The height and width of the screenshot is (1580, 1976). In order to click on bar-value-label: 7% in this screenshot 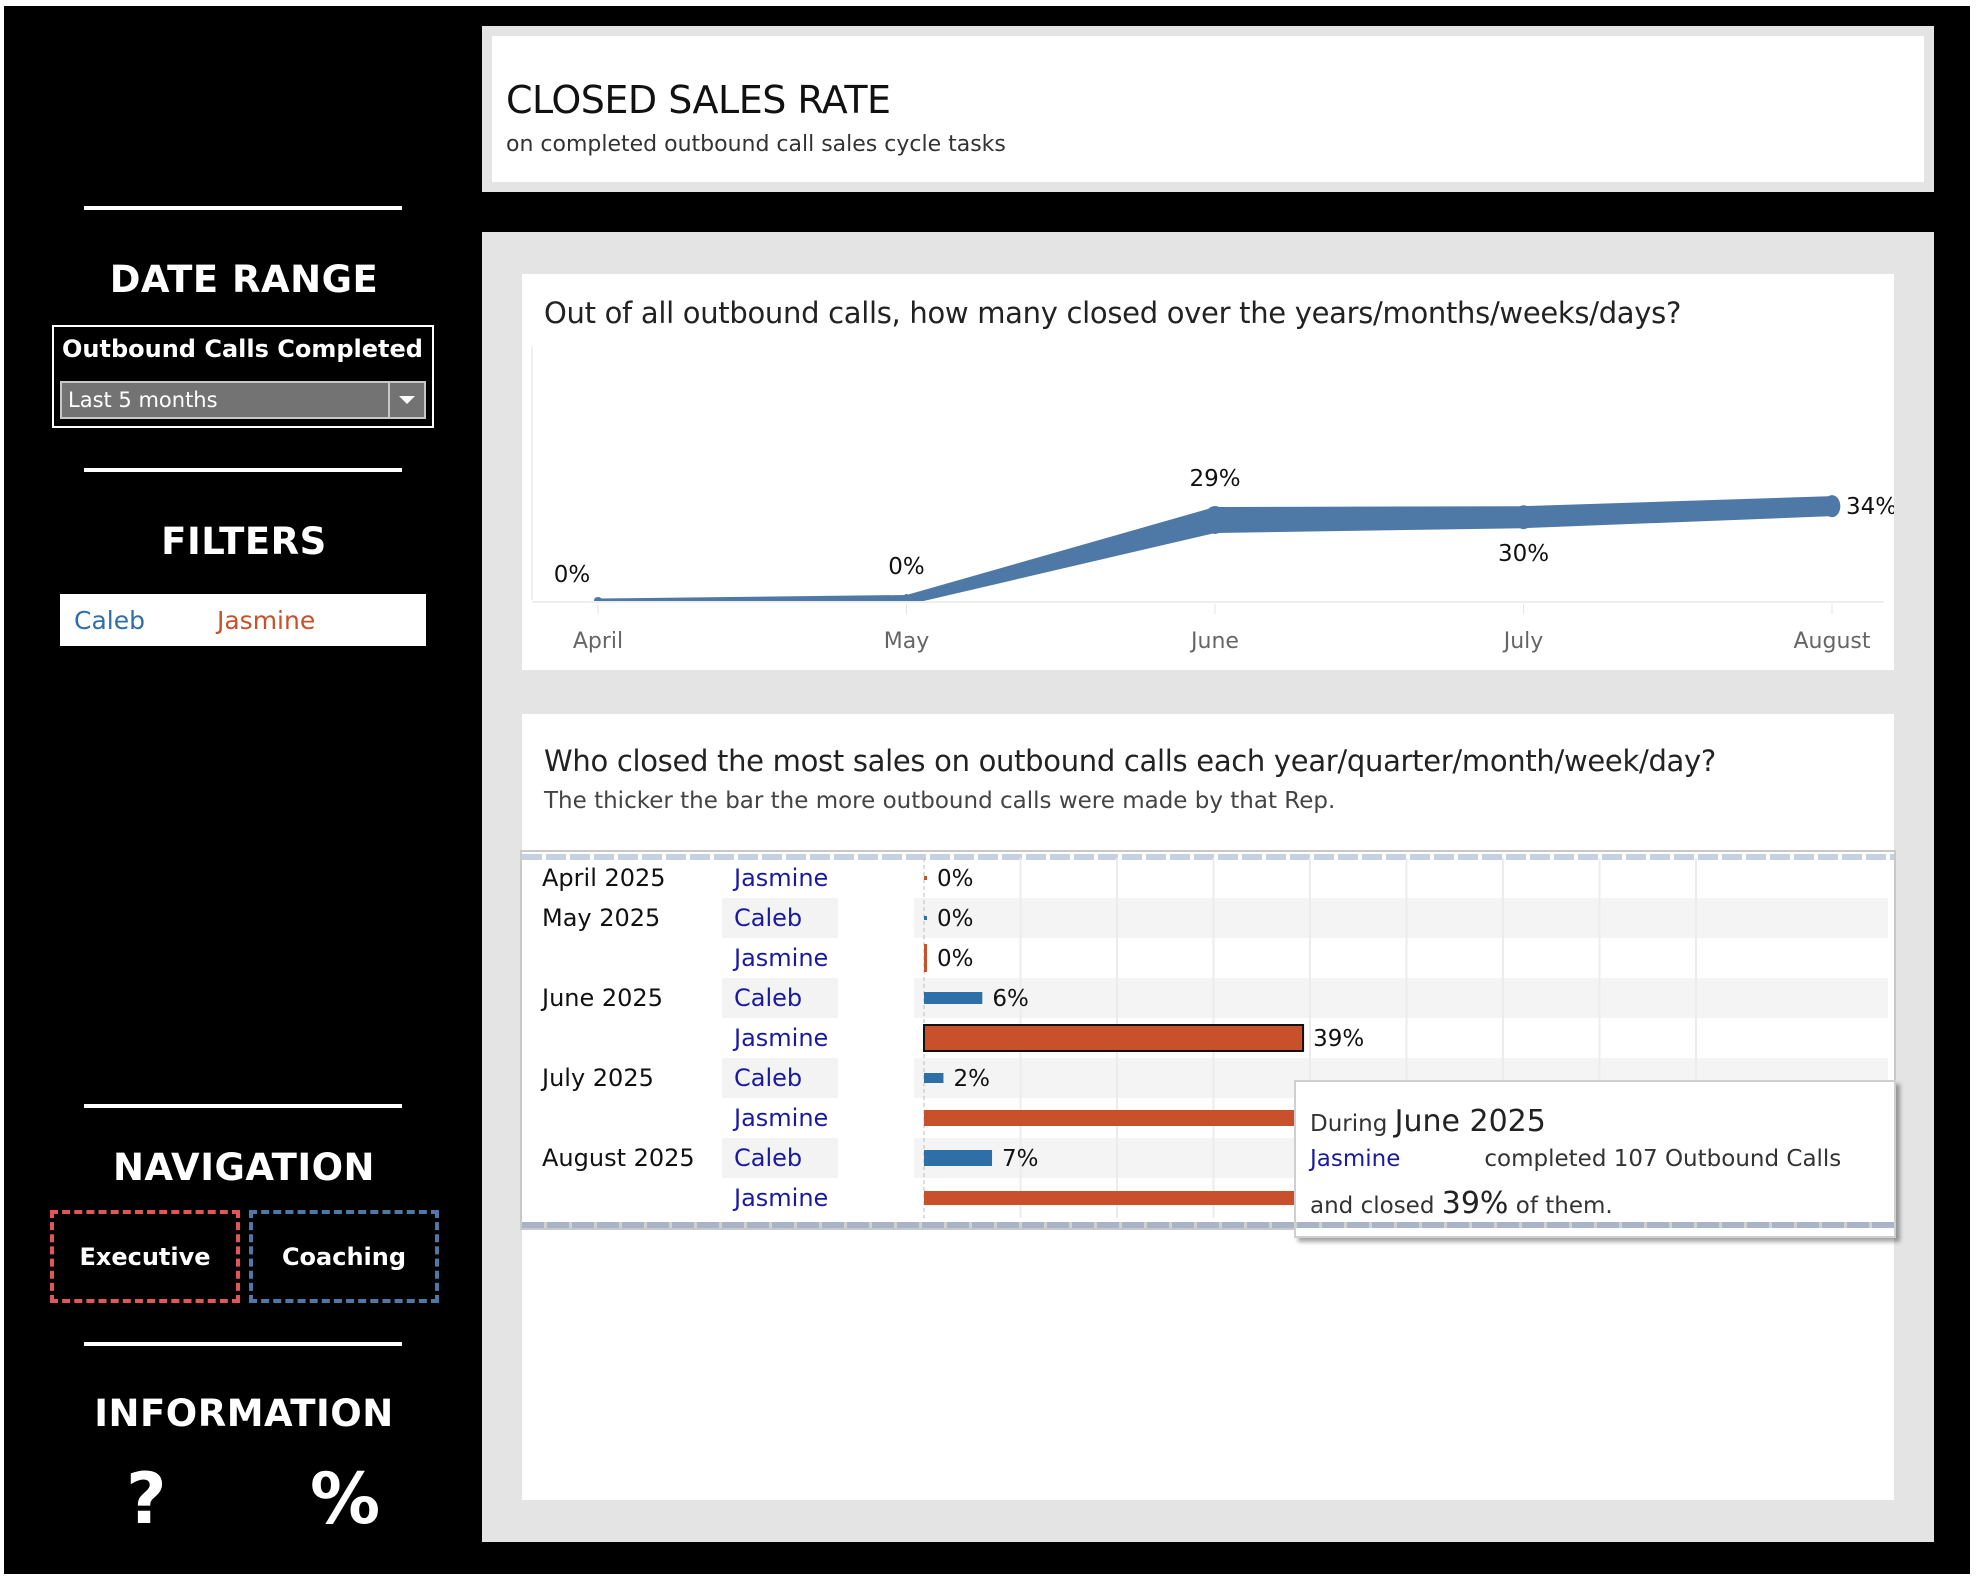, I will do `click(1020, 1159)`.